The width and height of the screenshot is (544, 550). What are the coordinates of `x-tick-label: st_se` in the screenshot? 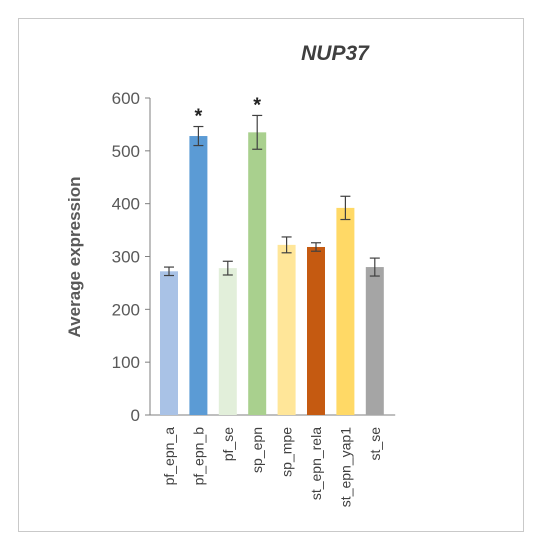 It's located at (375, 444).